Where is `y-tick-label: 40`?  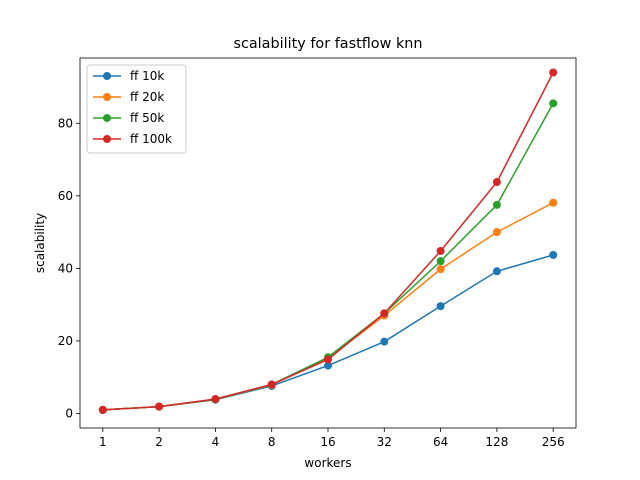 y-tick-label: 40 is located at coordinates (65, 268).